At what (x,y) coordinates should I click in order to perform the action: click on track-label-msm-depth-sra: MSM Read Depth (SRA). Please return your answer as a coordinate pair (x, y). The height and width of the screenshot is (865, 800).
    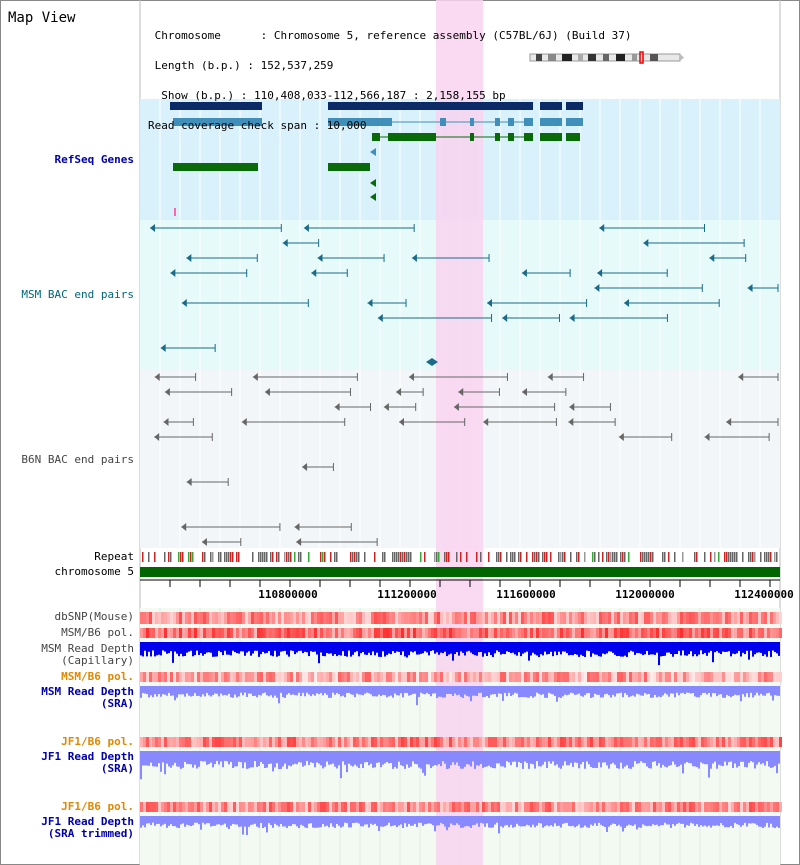
    Looking at the image, I should click on (87, 698).